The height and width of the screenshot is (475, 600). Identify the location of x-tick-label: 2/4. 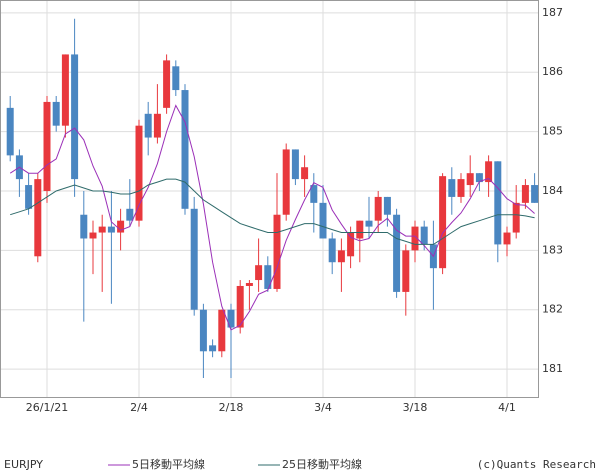
(139, 407).